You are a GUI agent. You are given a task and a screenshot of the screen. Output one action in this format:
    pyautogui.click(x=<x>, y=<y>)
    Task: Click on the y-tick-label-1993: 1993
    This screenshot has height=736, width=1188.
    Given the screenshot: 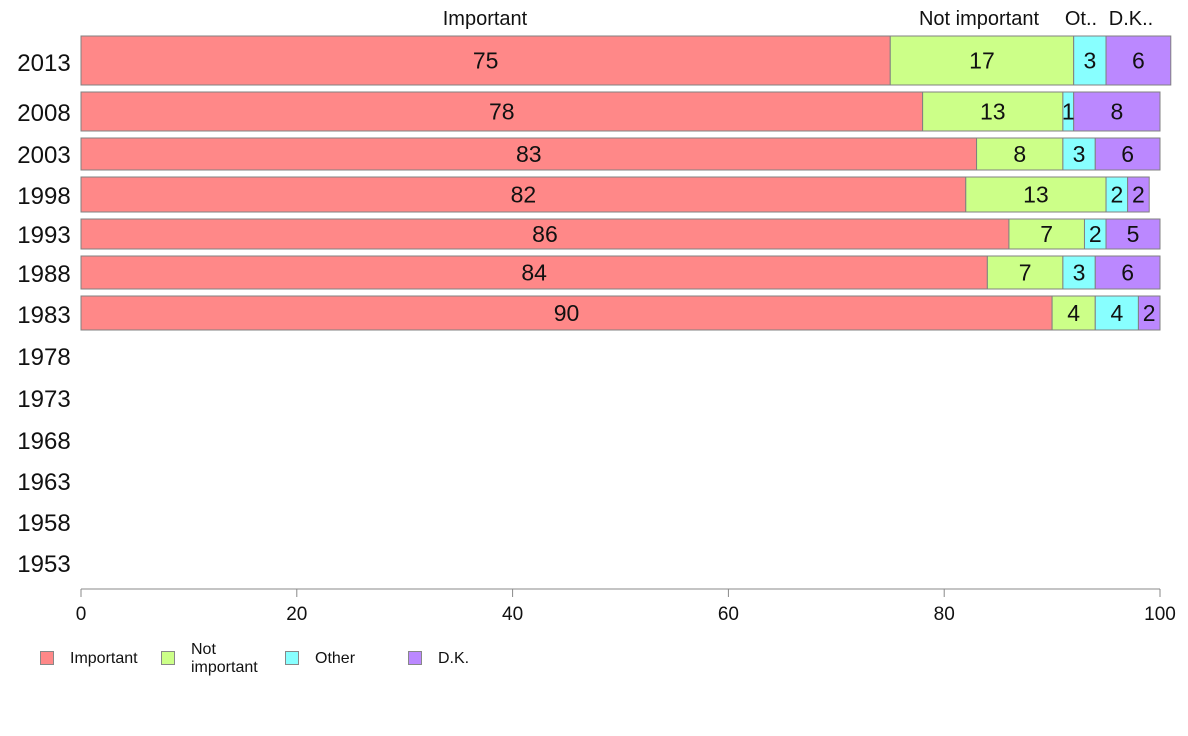 What is the action you would take?
    pyautogui.click(x=43, y=235)
    